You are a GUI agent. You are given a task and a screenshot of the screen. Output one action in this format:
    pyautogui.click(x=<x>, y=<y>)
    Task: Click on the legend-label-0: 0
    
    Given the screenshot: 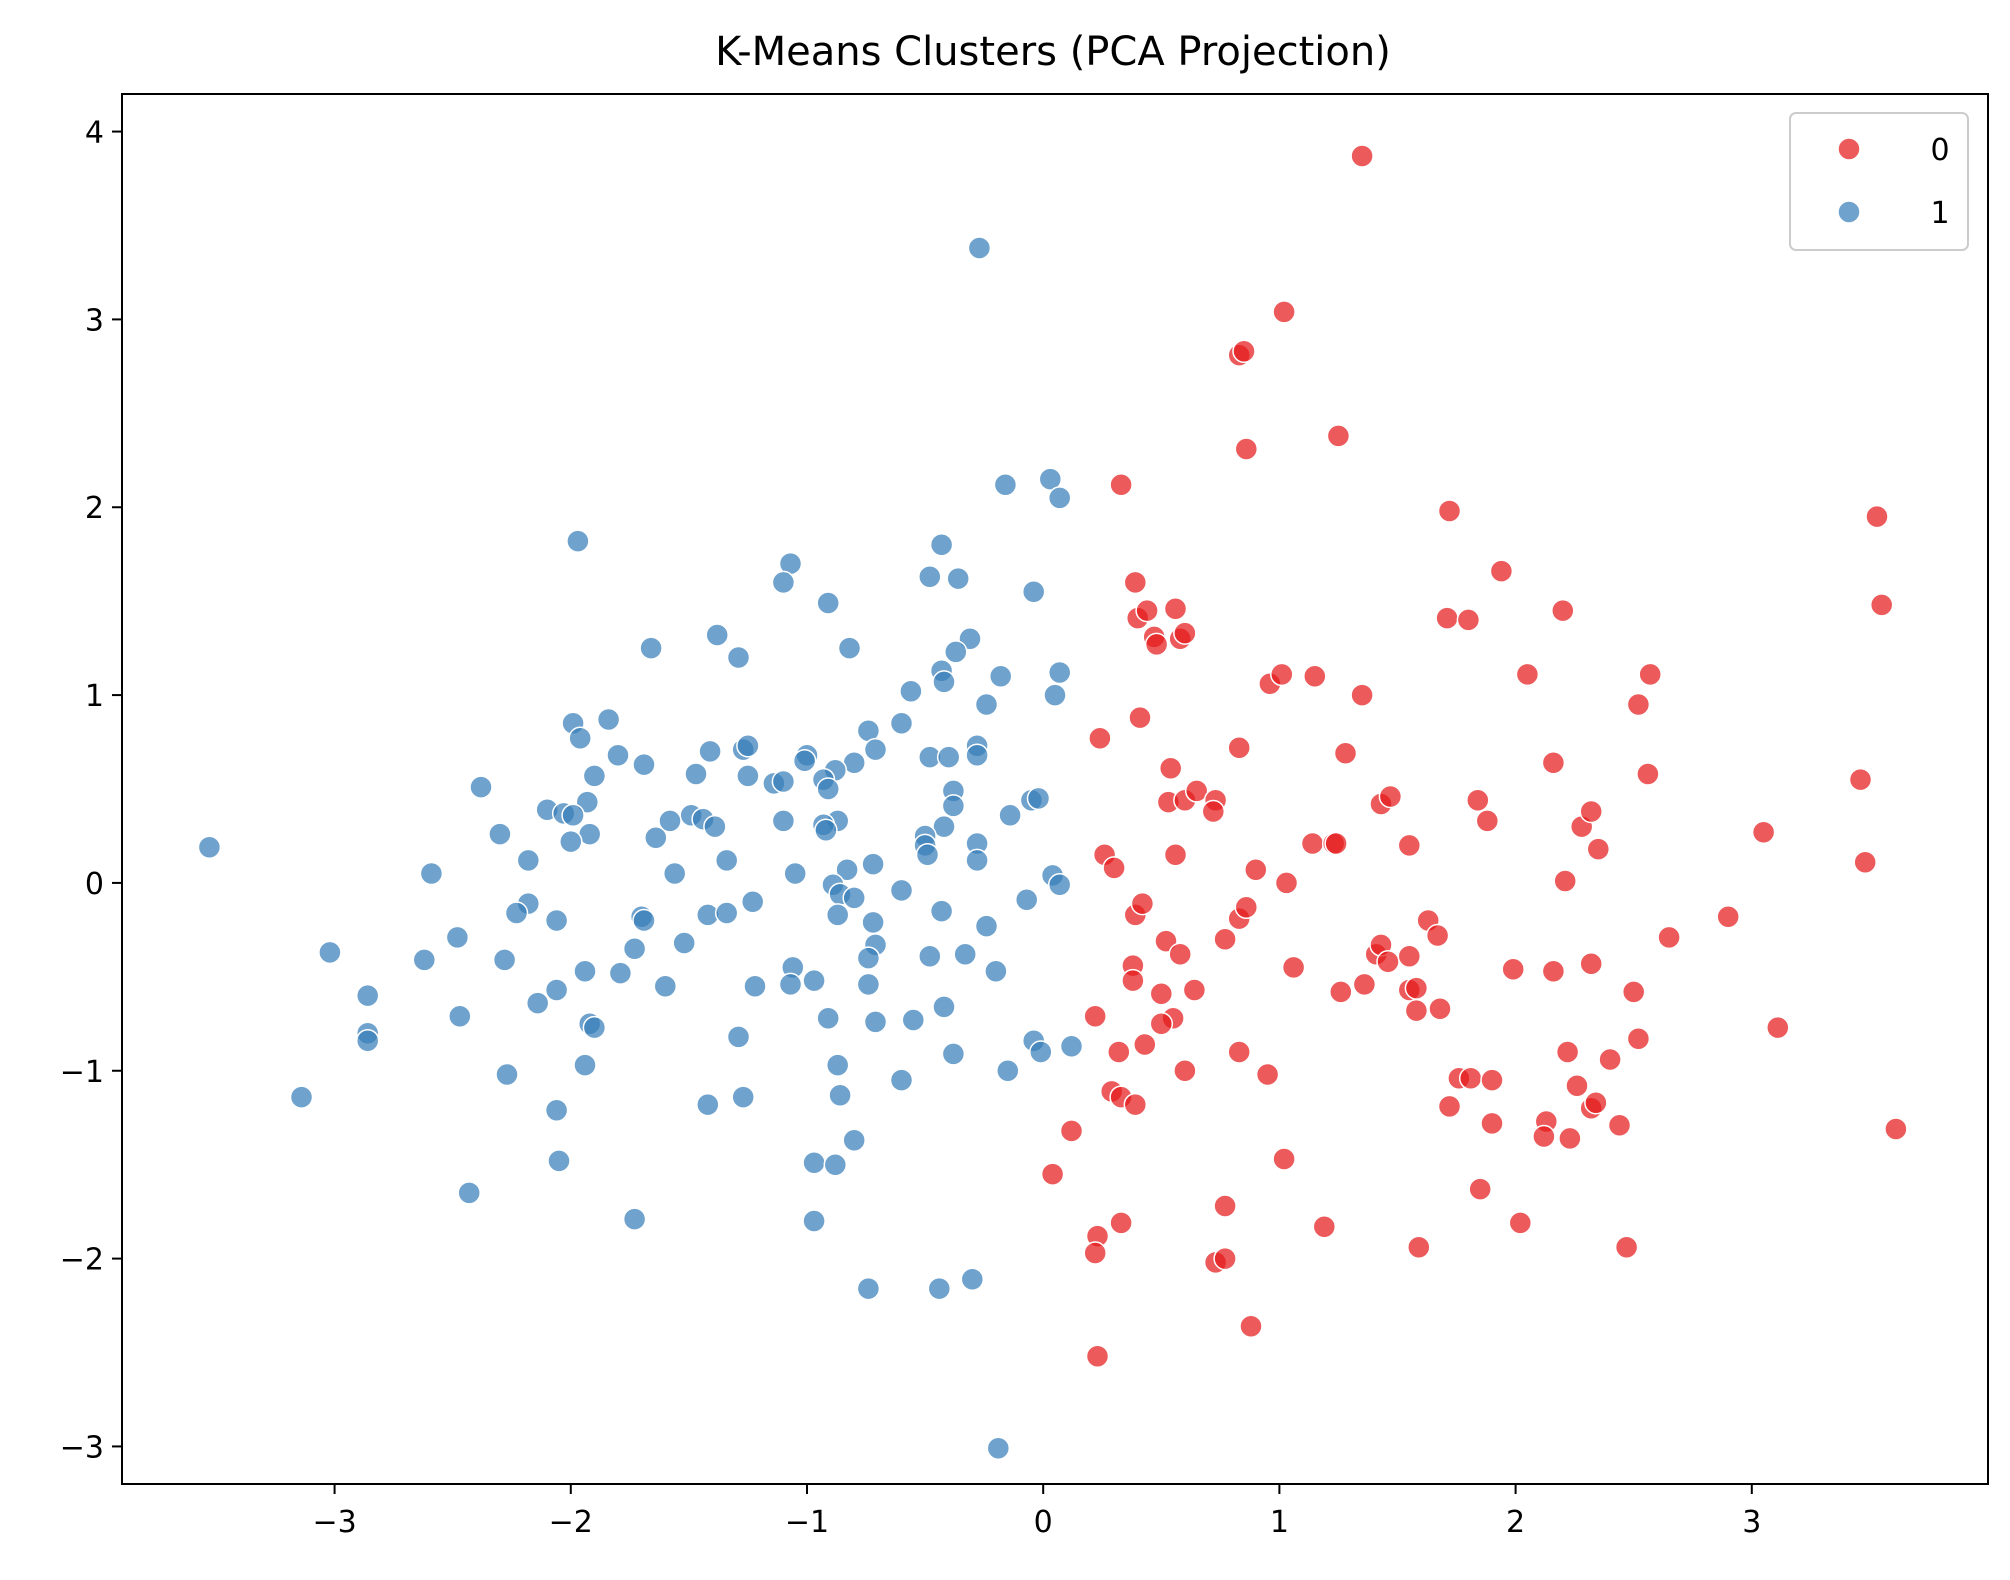 What is the action you would take?
    pyautogui.click(x=1939, y=150)
    